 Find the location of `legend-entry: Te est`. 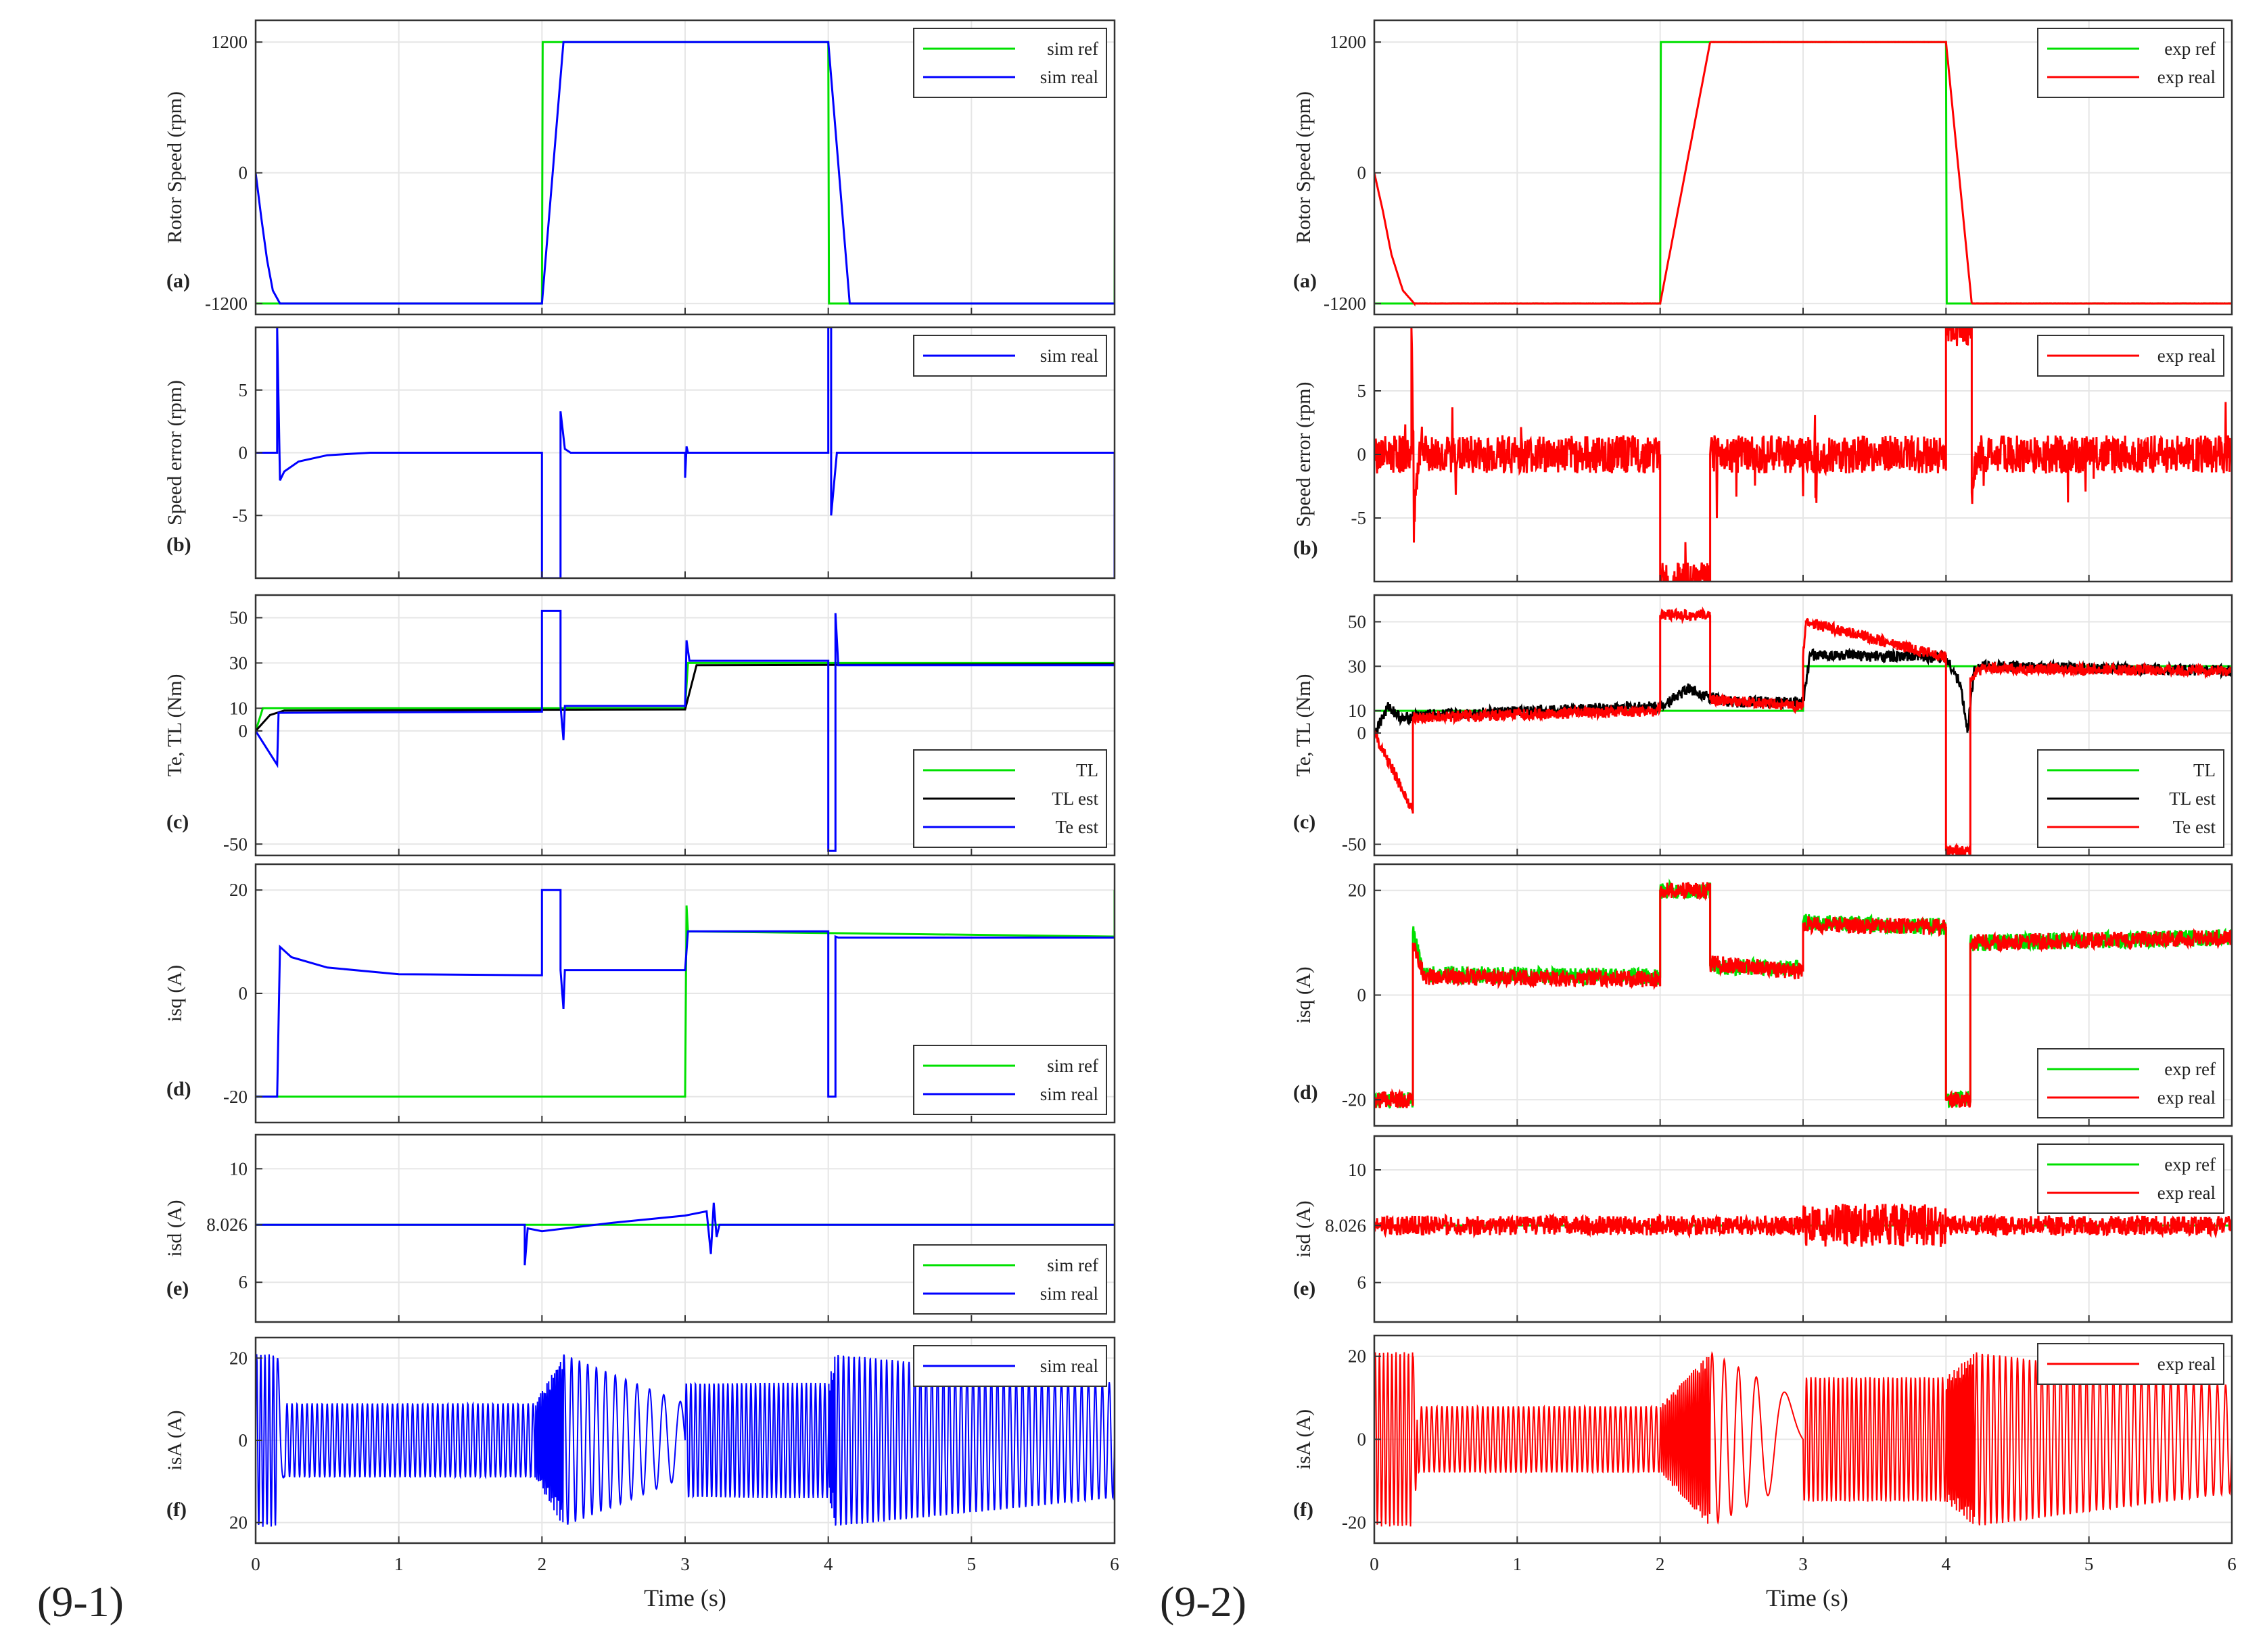

legend-entry: Te est is located at coordinates (2194, 827).